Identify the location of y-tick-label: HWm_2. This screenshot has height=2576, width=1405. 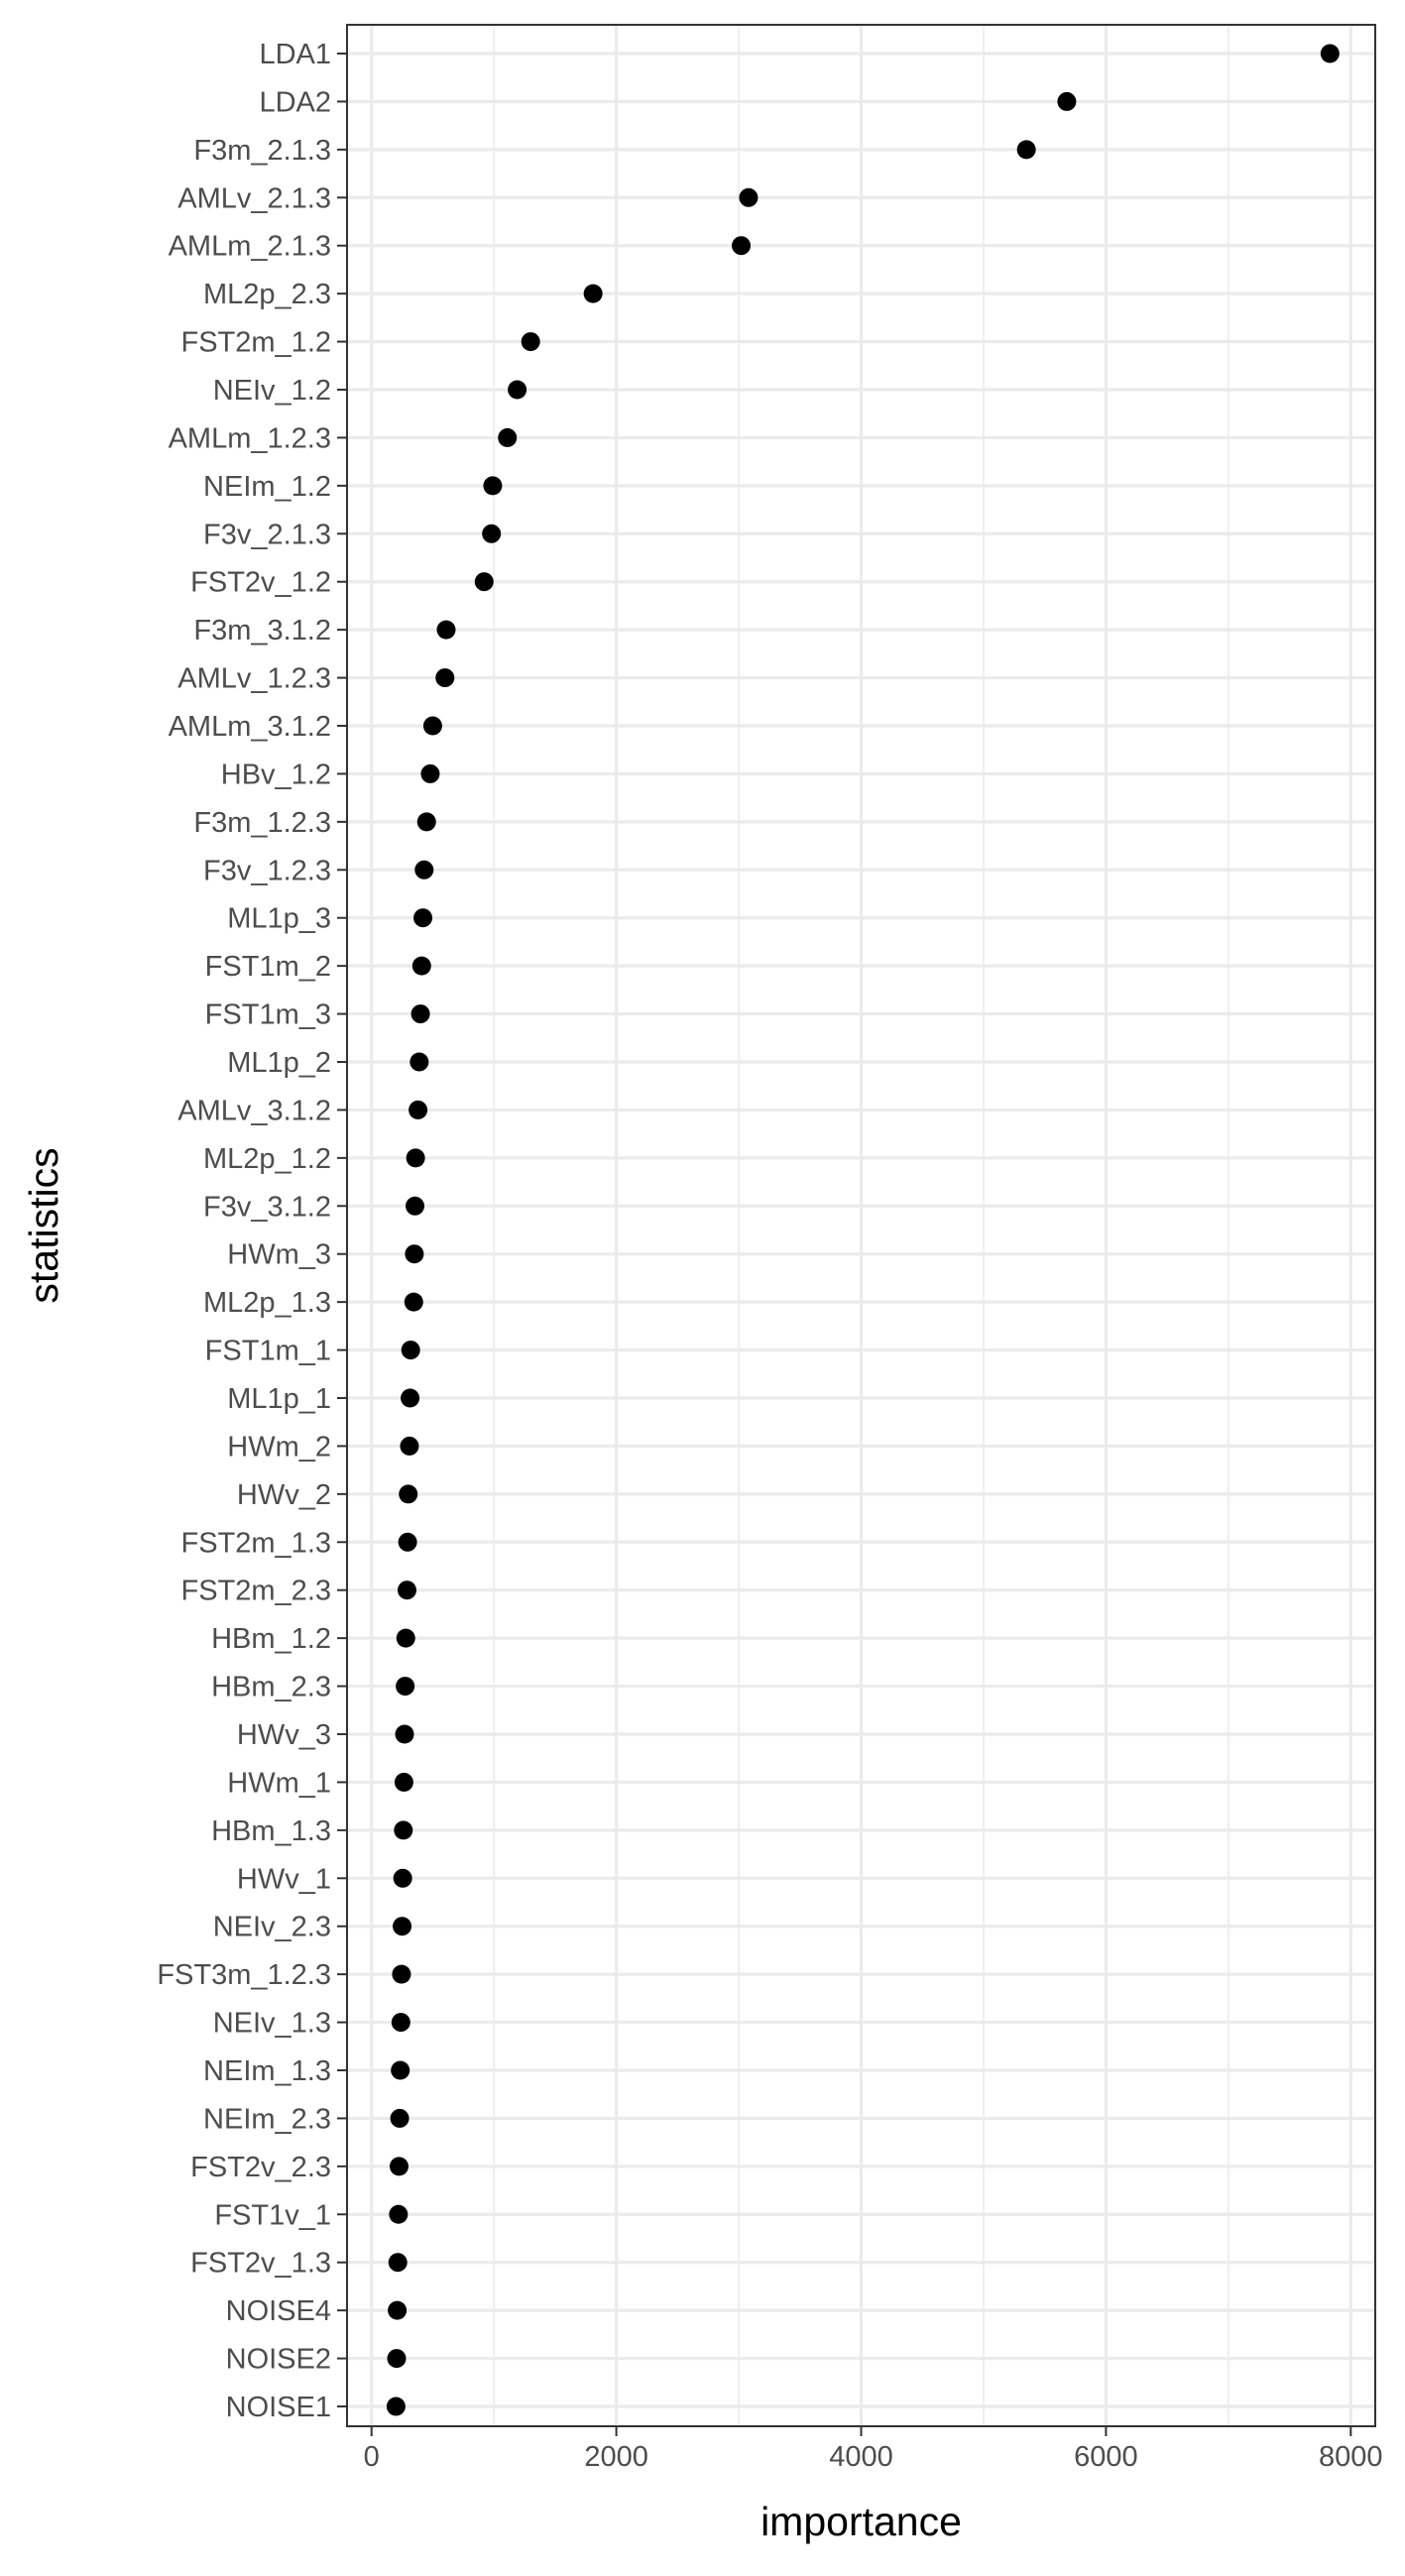
(279, 1447).